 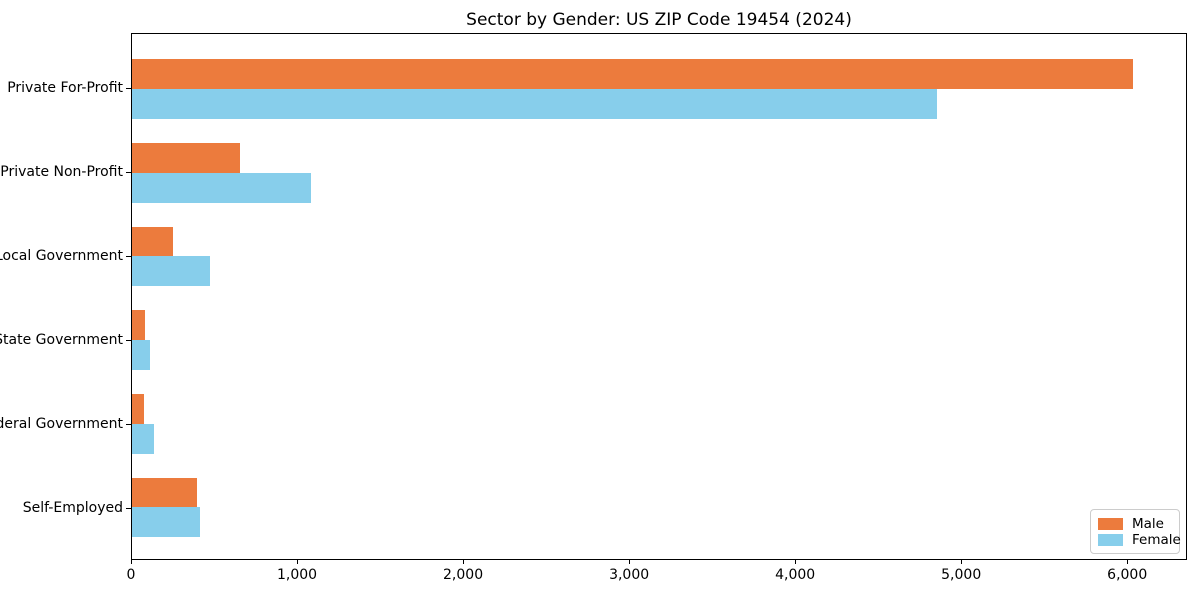 What do you see at coordinates (1156, 540) in the screenshot?
I see `legend-label-female: Female` at bounding box center [1156, 540].